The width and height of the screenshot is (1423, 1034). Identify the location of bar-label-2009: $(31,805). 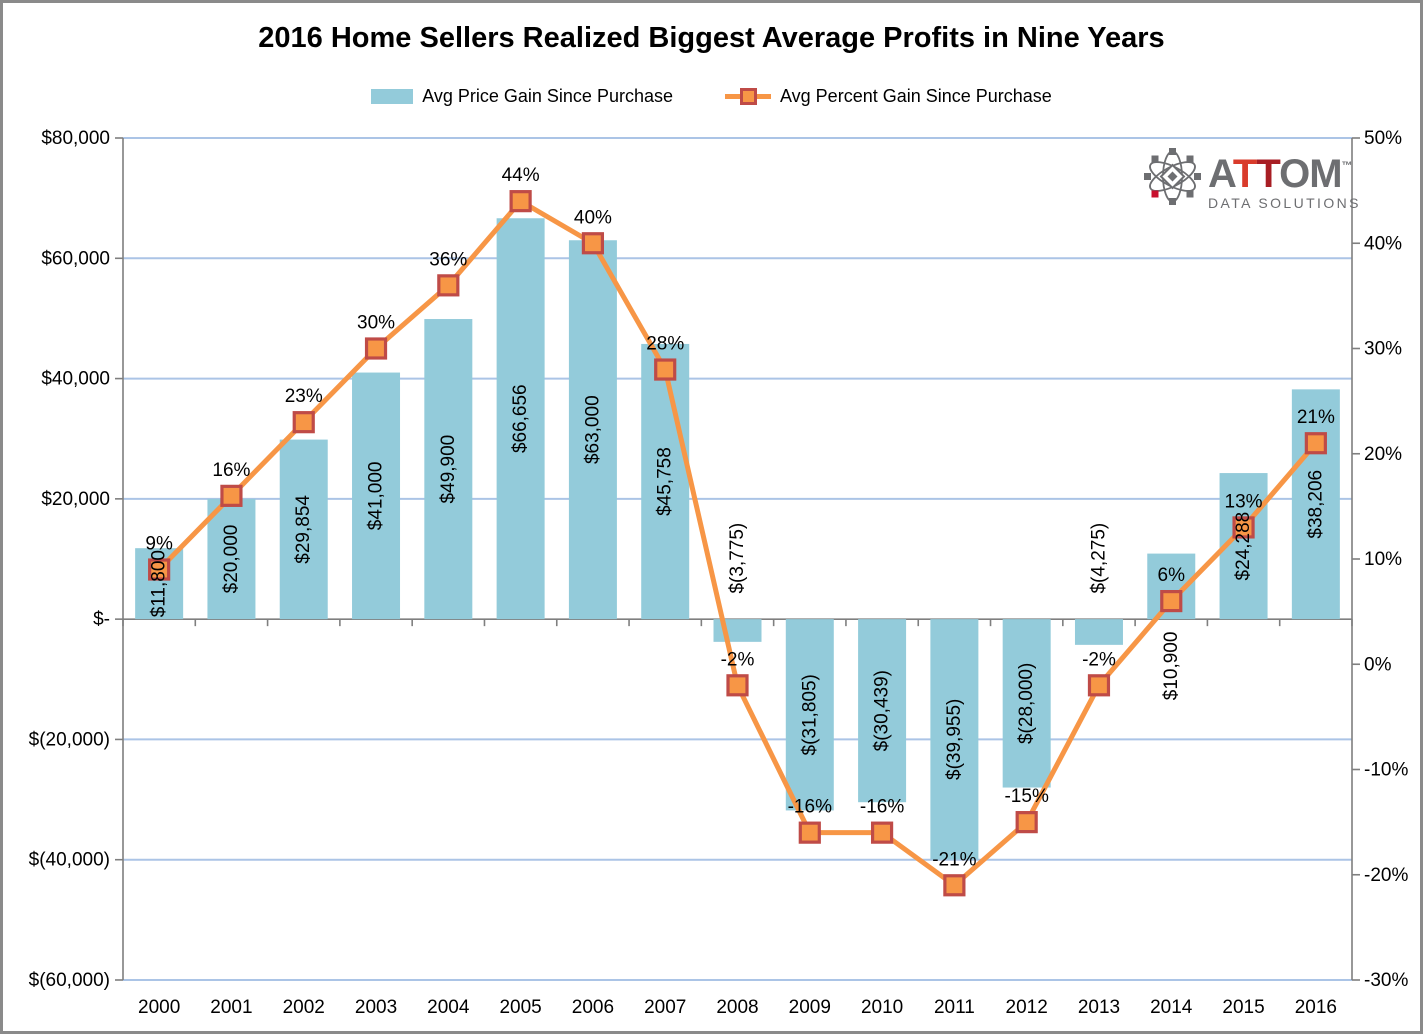
(809, 714).